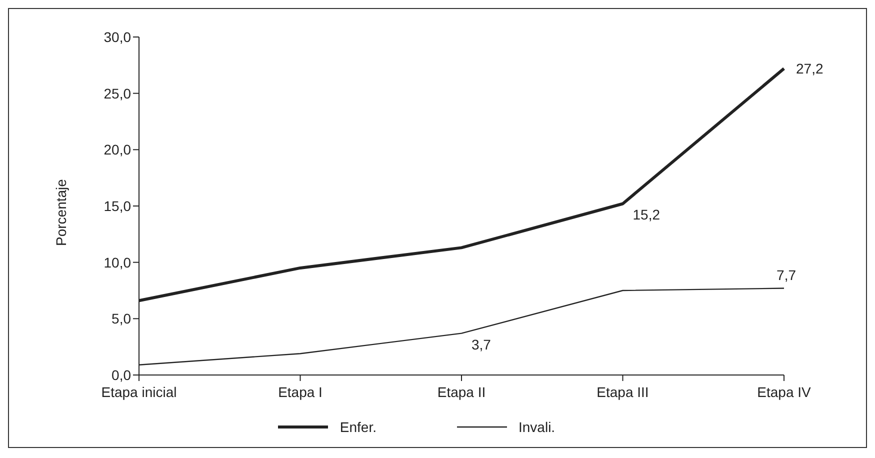 The width and height of the screenshot is (875, 458). I want to click on y-tick-label: 5,0, so click(122, 318).